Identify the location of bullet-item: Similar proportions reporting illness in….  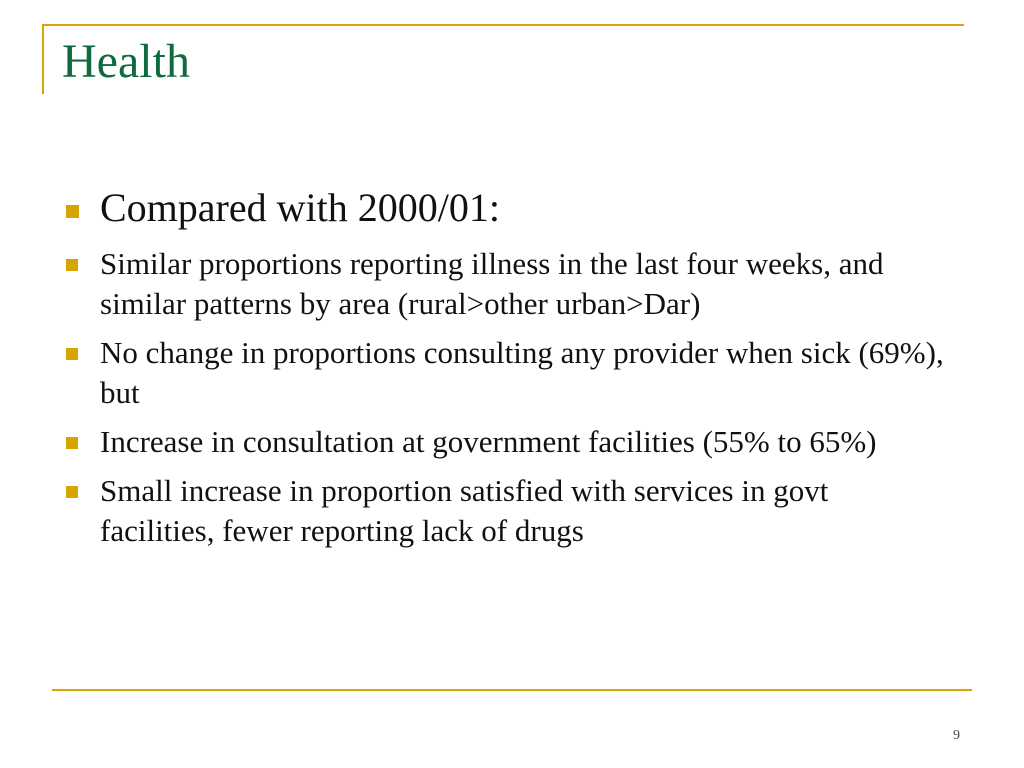
(504, 284).